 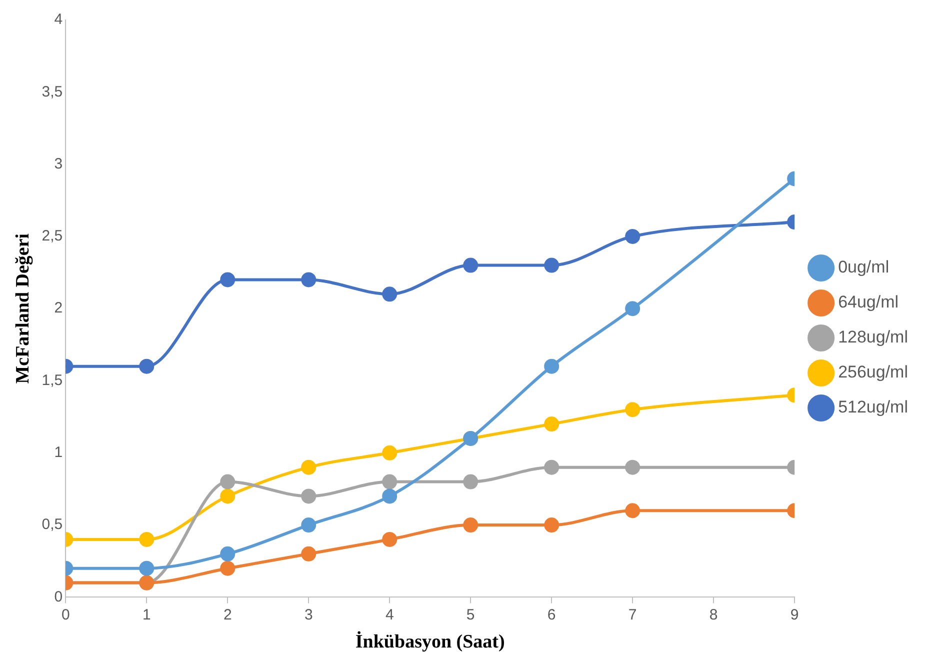 What do you see at coordinates (430, 641) in the screenshot?
I see `x-axis-title: İnkübasyon (Saat)` at bounding box center [430, 641].